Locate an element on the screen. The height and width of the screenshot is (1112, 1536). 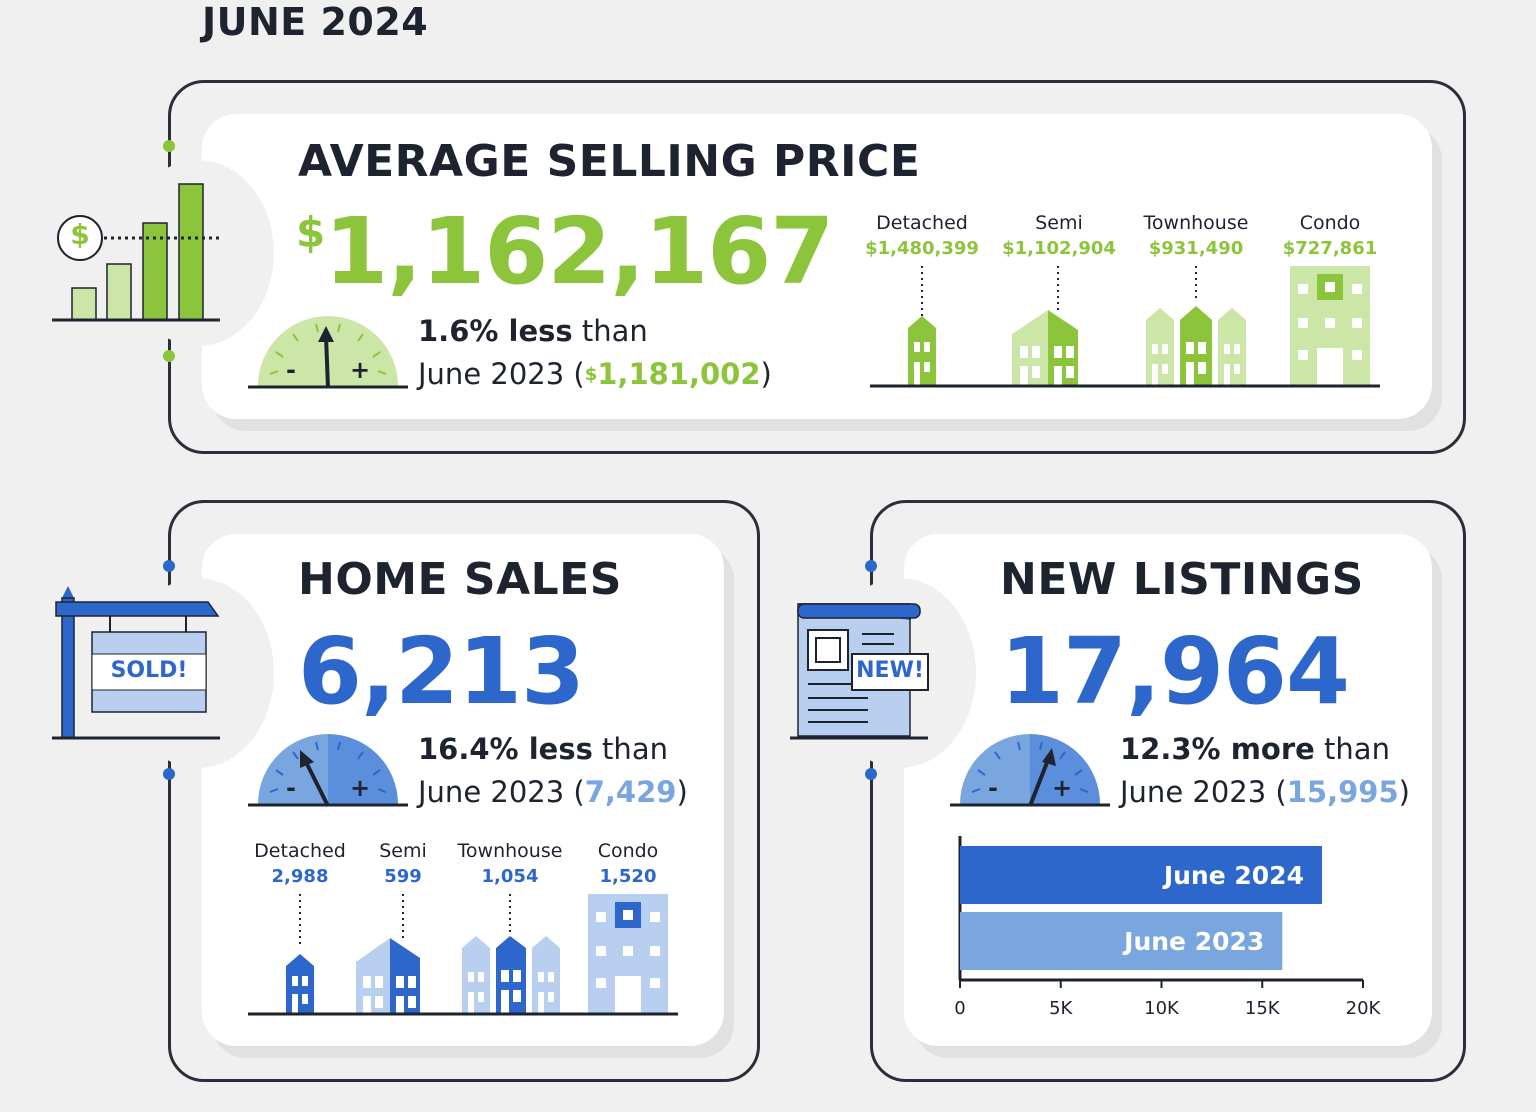
price-comparison: 1.6% less than June 2023 ($1,181,002) is located at coordinates (595, 353).